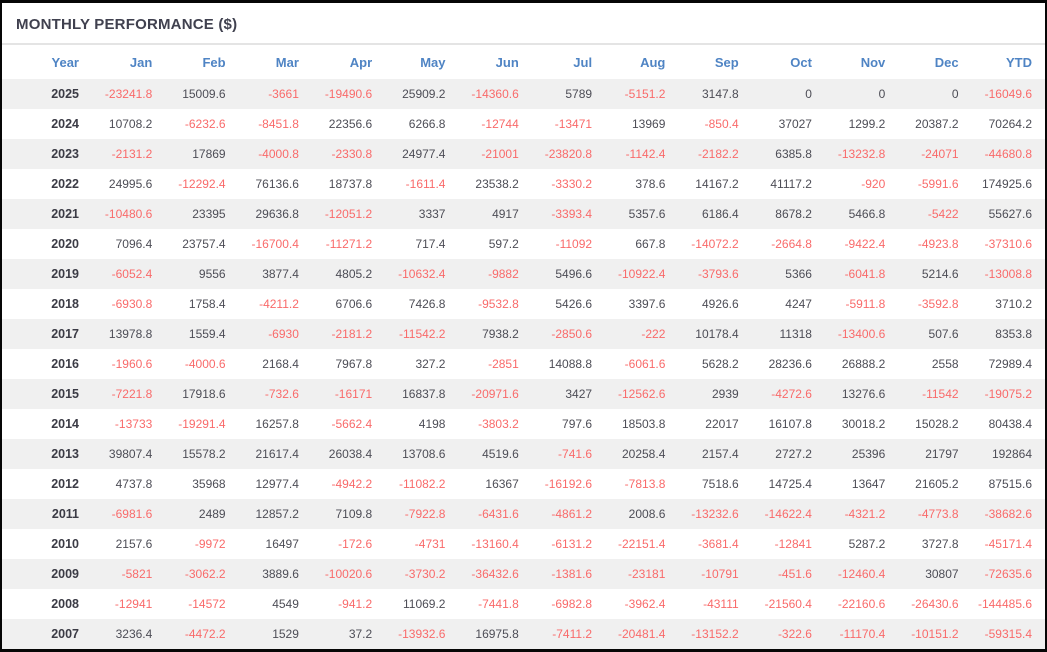 This screenshot has height=652, width=1047. I want to click on jul-value-cell: -1381.6, so click(572, 574).